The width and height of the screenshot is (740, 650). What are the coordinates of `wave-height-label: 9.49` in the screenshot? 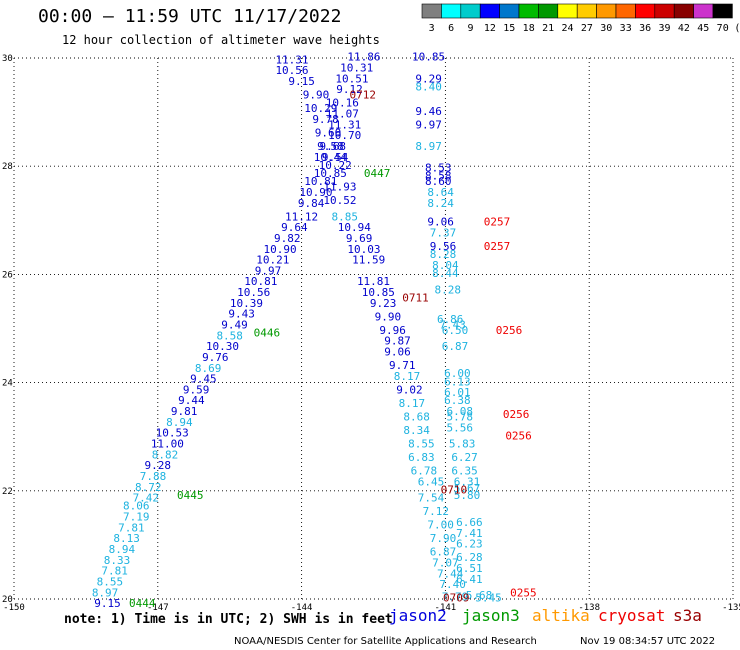 It's located at (234, 325).